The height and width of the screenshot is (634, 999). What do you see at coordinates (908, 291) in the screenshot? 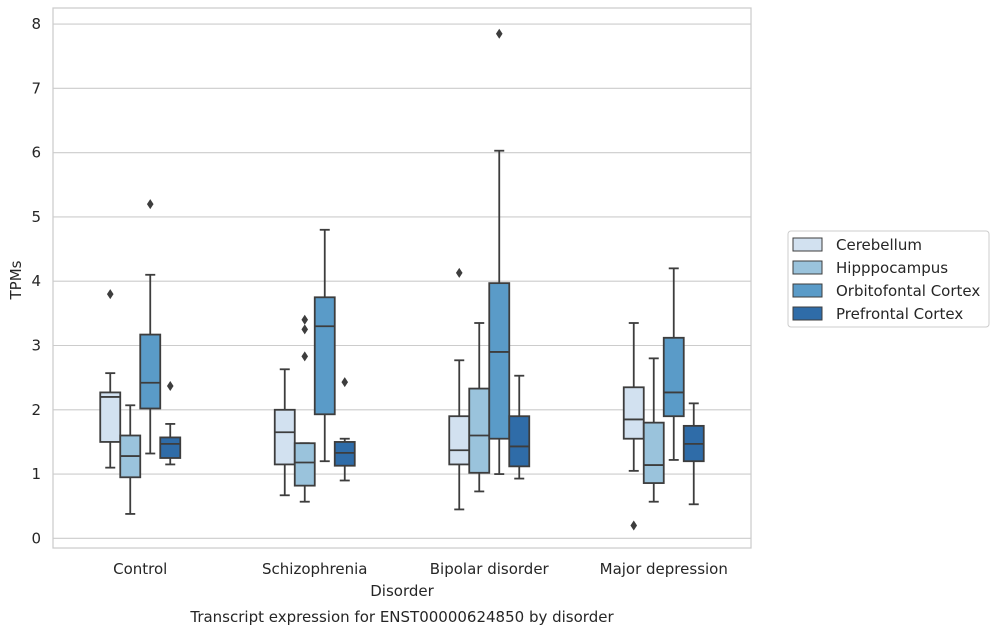
I see `legend-label: Orbitofontal Cortex` at bounding box center [908, 291].